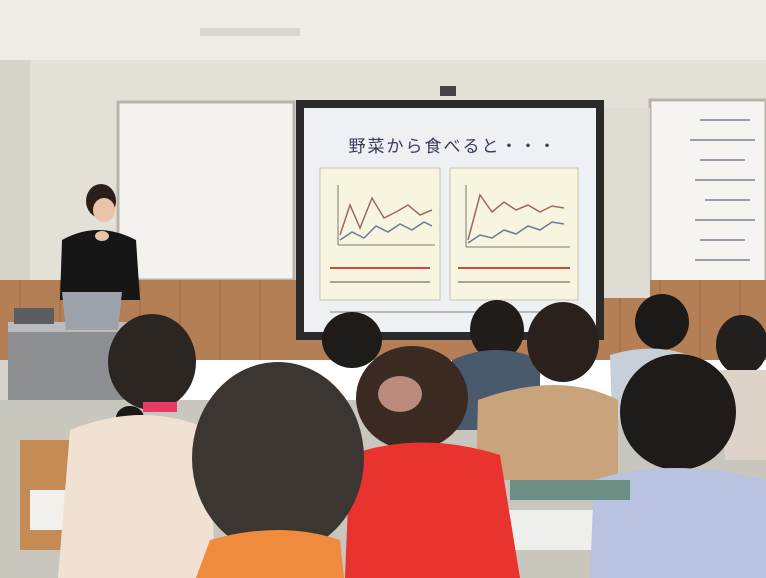 The image size is (766, 578). Describe the element at coordinates (627, 203) in the screenshot. I see `wall-panel-right` at that location.